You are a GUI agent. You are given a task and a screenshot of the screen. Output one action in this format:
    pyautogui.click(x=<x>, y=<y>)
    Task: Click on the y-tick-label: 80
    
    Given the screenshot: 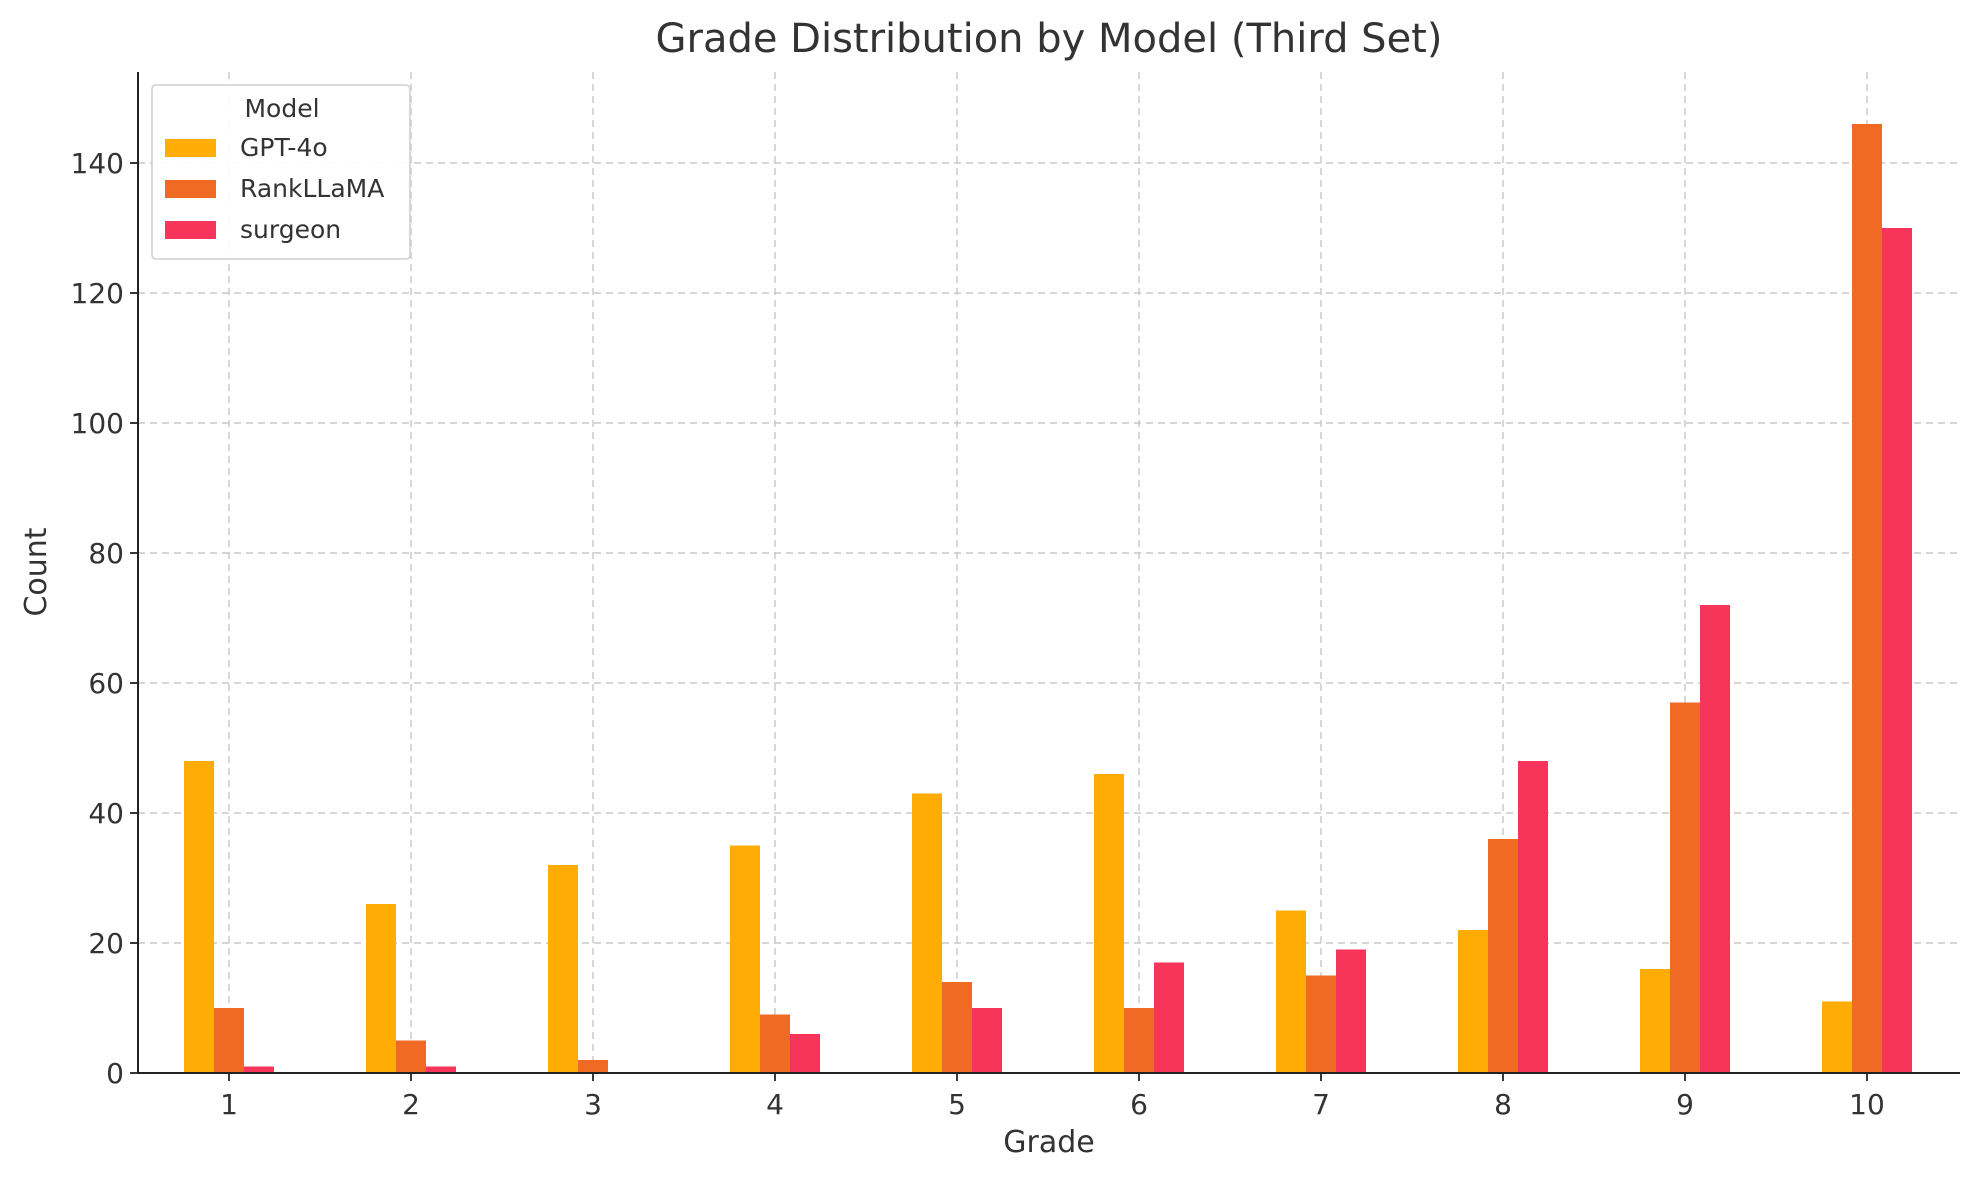 What is the action you would take?
    pyautogui.click(x=106, y=553)
    